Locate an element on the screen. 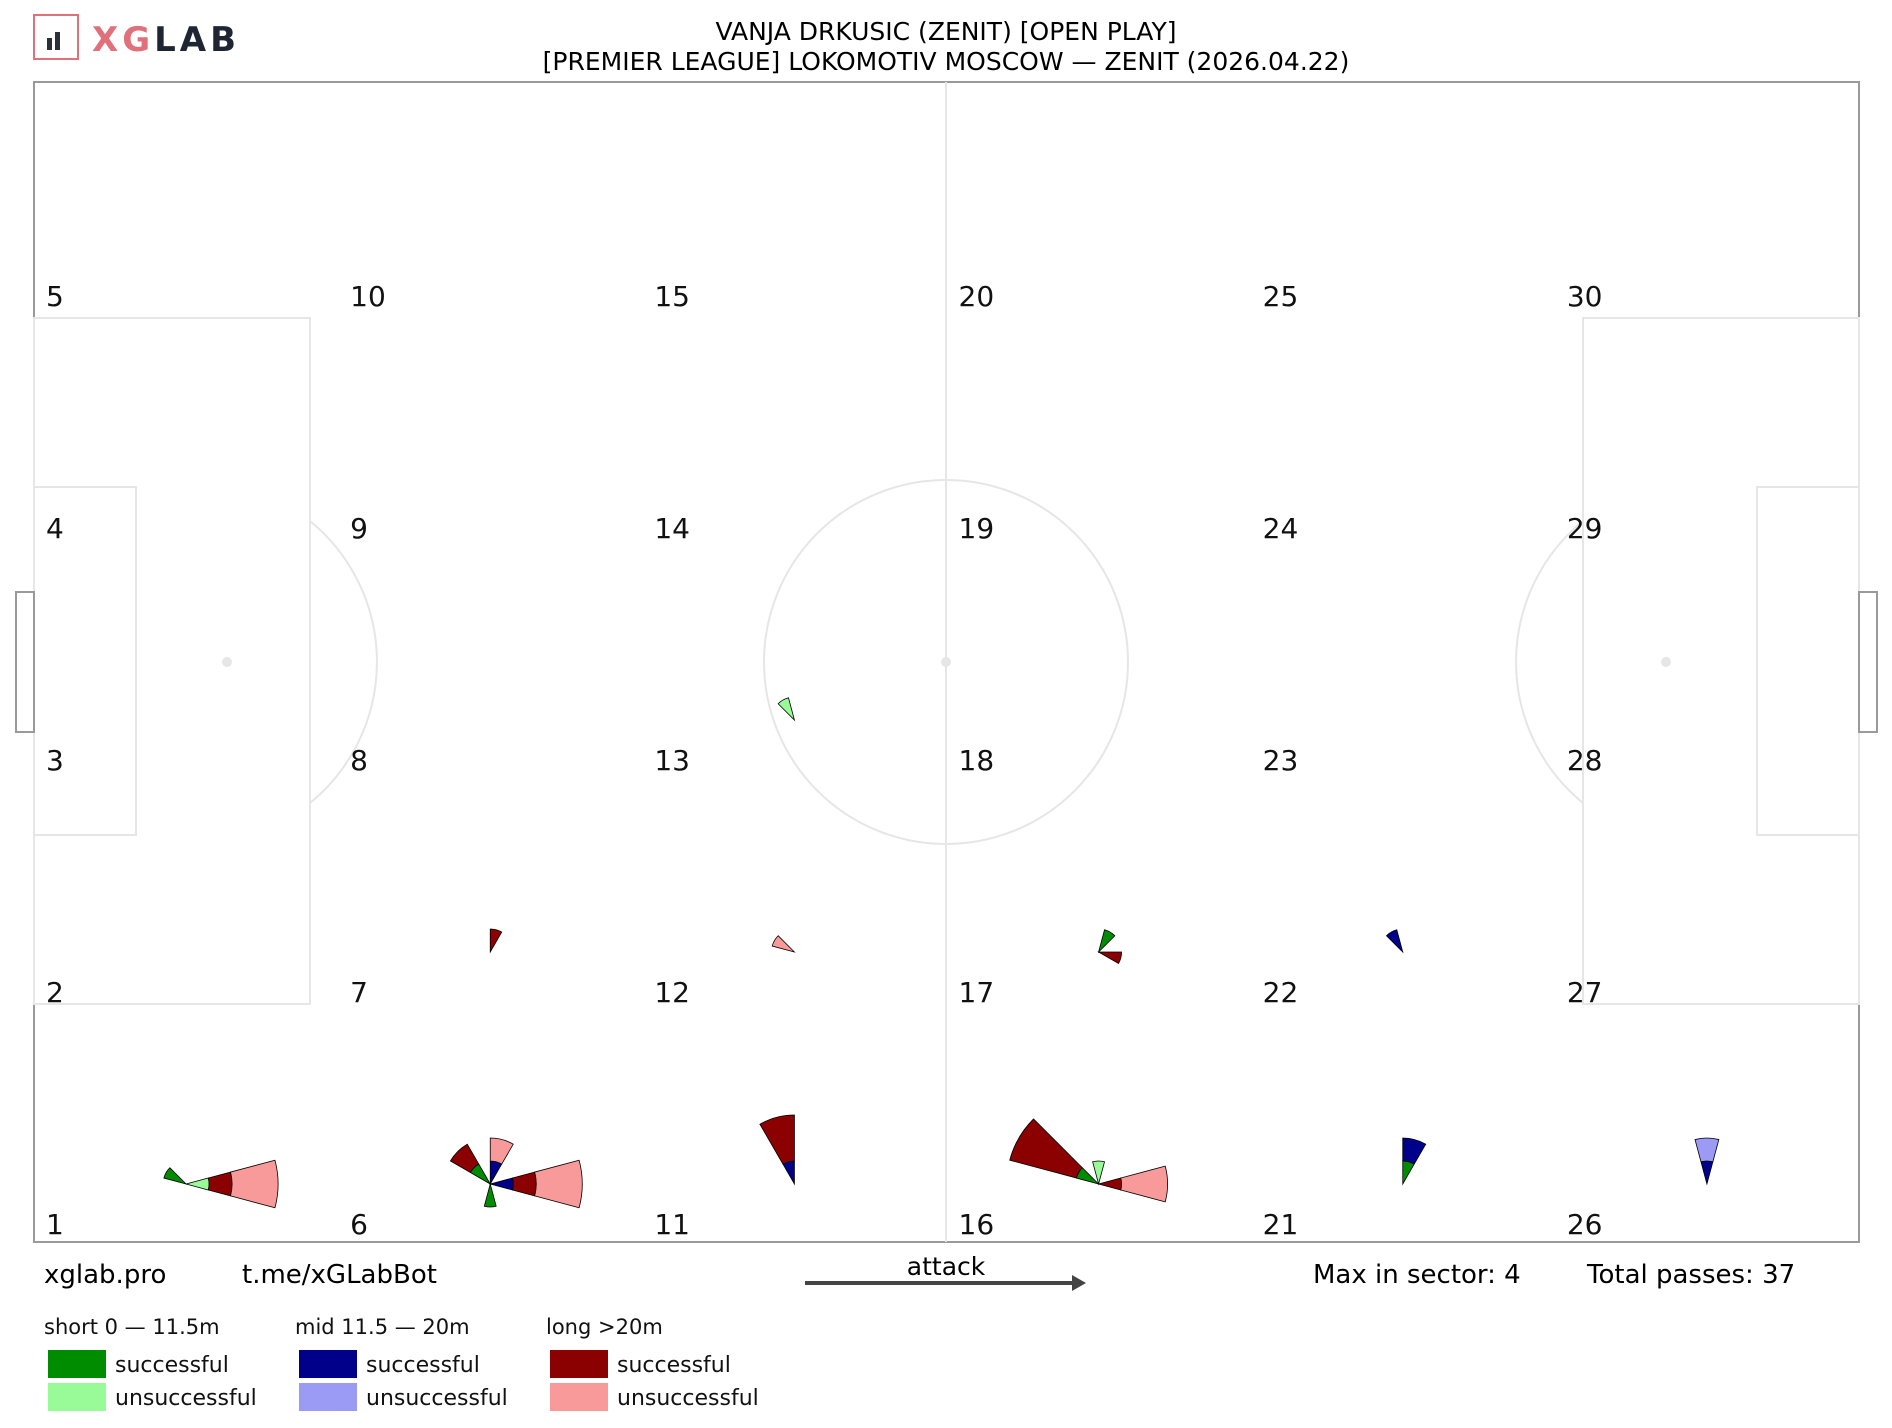 This screenshot has height=1428, width=1892. legend-group-title: short 0 — 11.5m is located at coordinates (132, 1327).